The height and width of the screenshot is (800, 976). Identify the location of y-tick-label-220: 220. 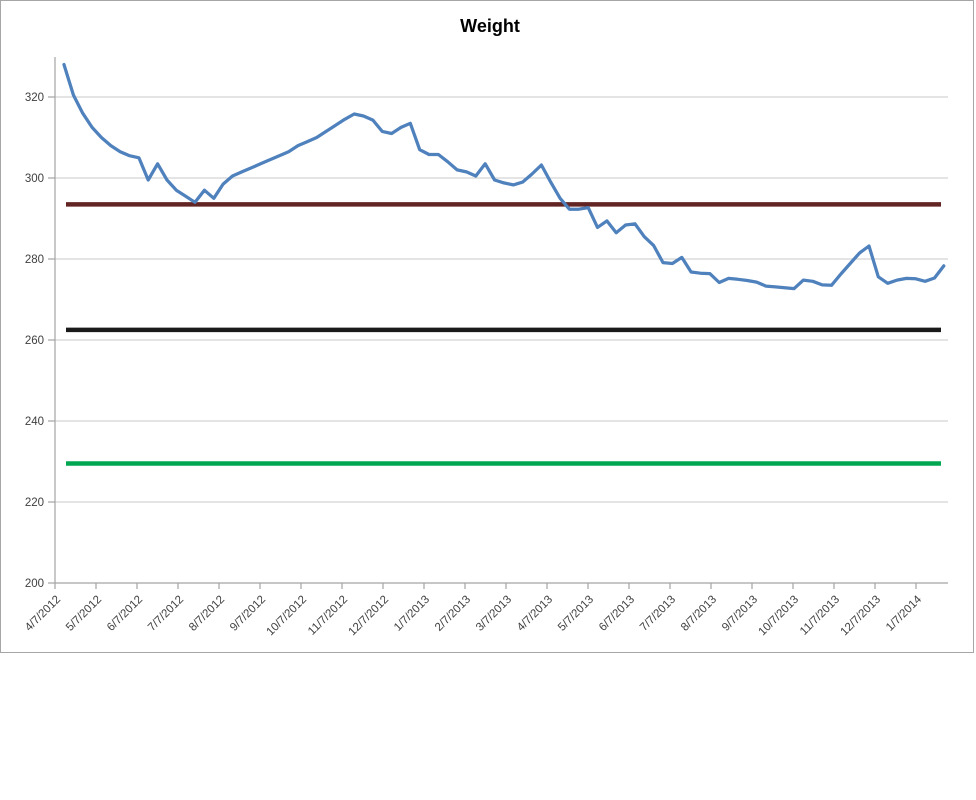
(34, 503).